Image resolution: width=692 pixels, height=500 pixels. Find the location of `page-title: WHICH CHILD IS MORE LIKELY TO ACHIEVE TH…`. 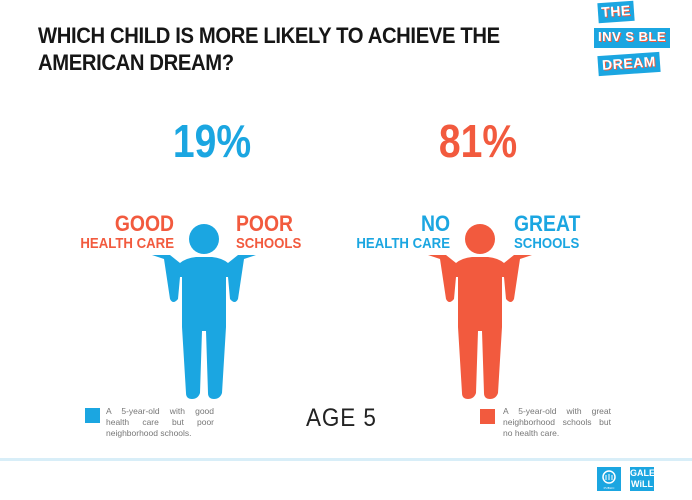

page-title: WHICH CHILD IS MORE LIKELY TO ACHIEVE TH… is located at coordinates (277, 49).